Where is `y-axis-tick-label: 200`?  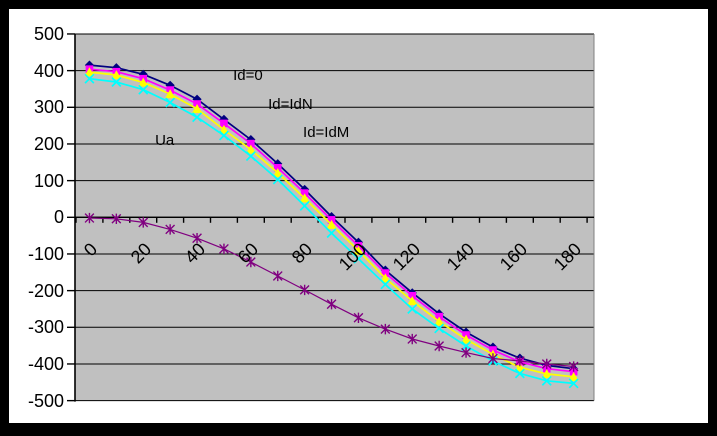
y-axis-tick-label: 200 is located at coordinates (48, 143).